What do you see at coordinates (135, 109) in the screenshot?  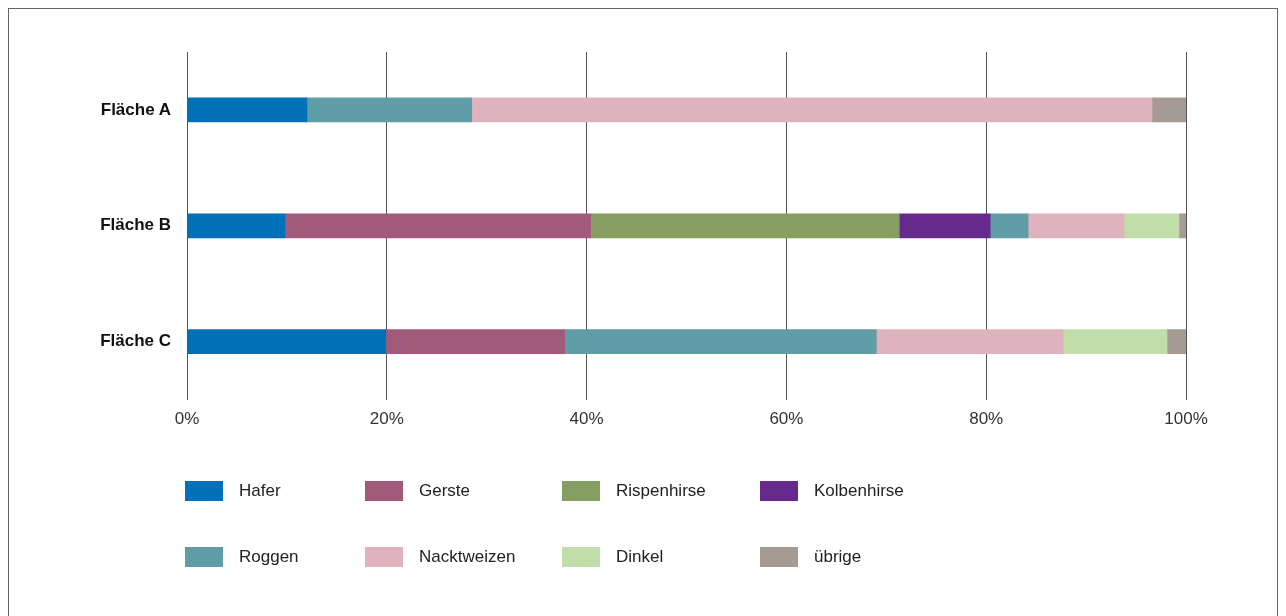 I see `y-tick-label: Fläche A` at bounding box center [135, 109].